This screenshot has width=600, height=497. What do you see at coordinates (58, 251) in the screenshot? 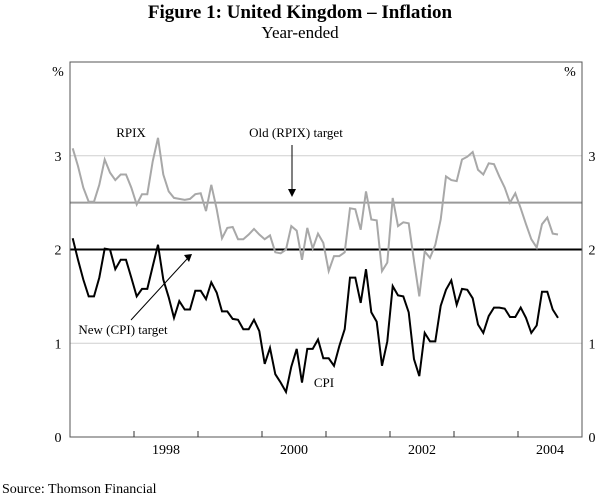
I see `y-tick-left-2: 2` at bounding box center [58, 251].